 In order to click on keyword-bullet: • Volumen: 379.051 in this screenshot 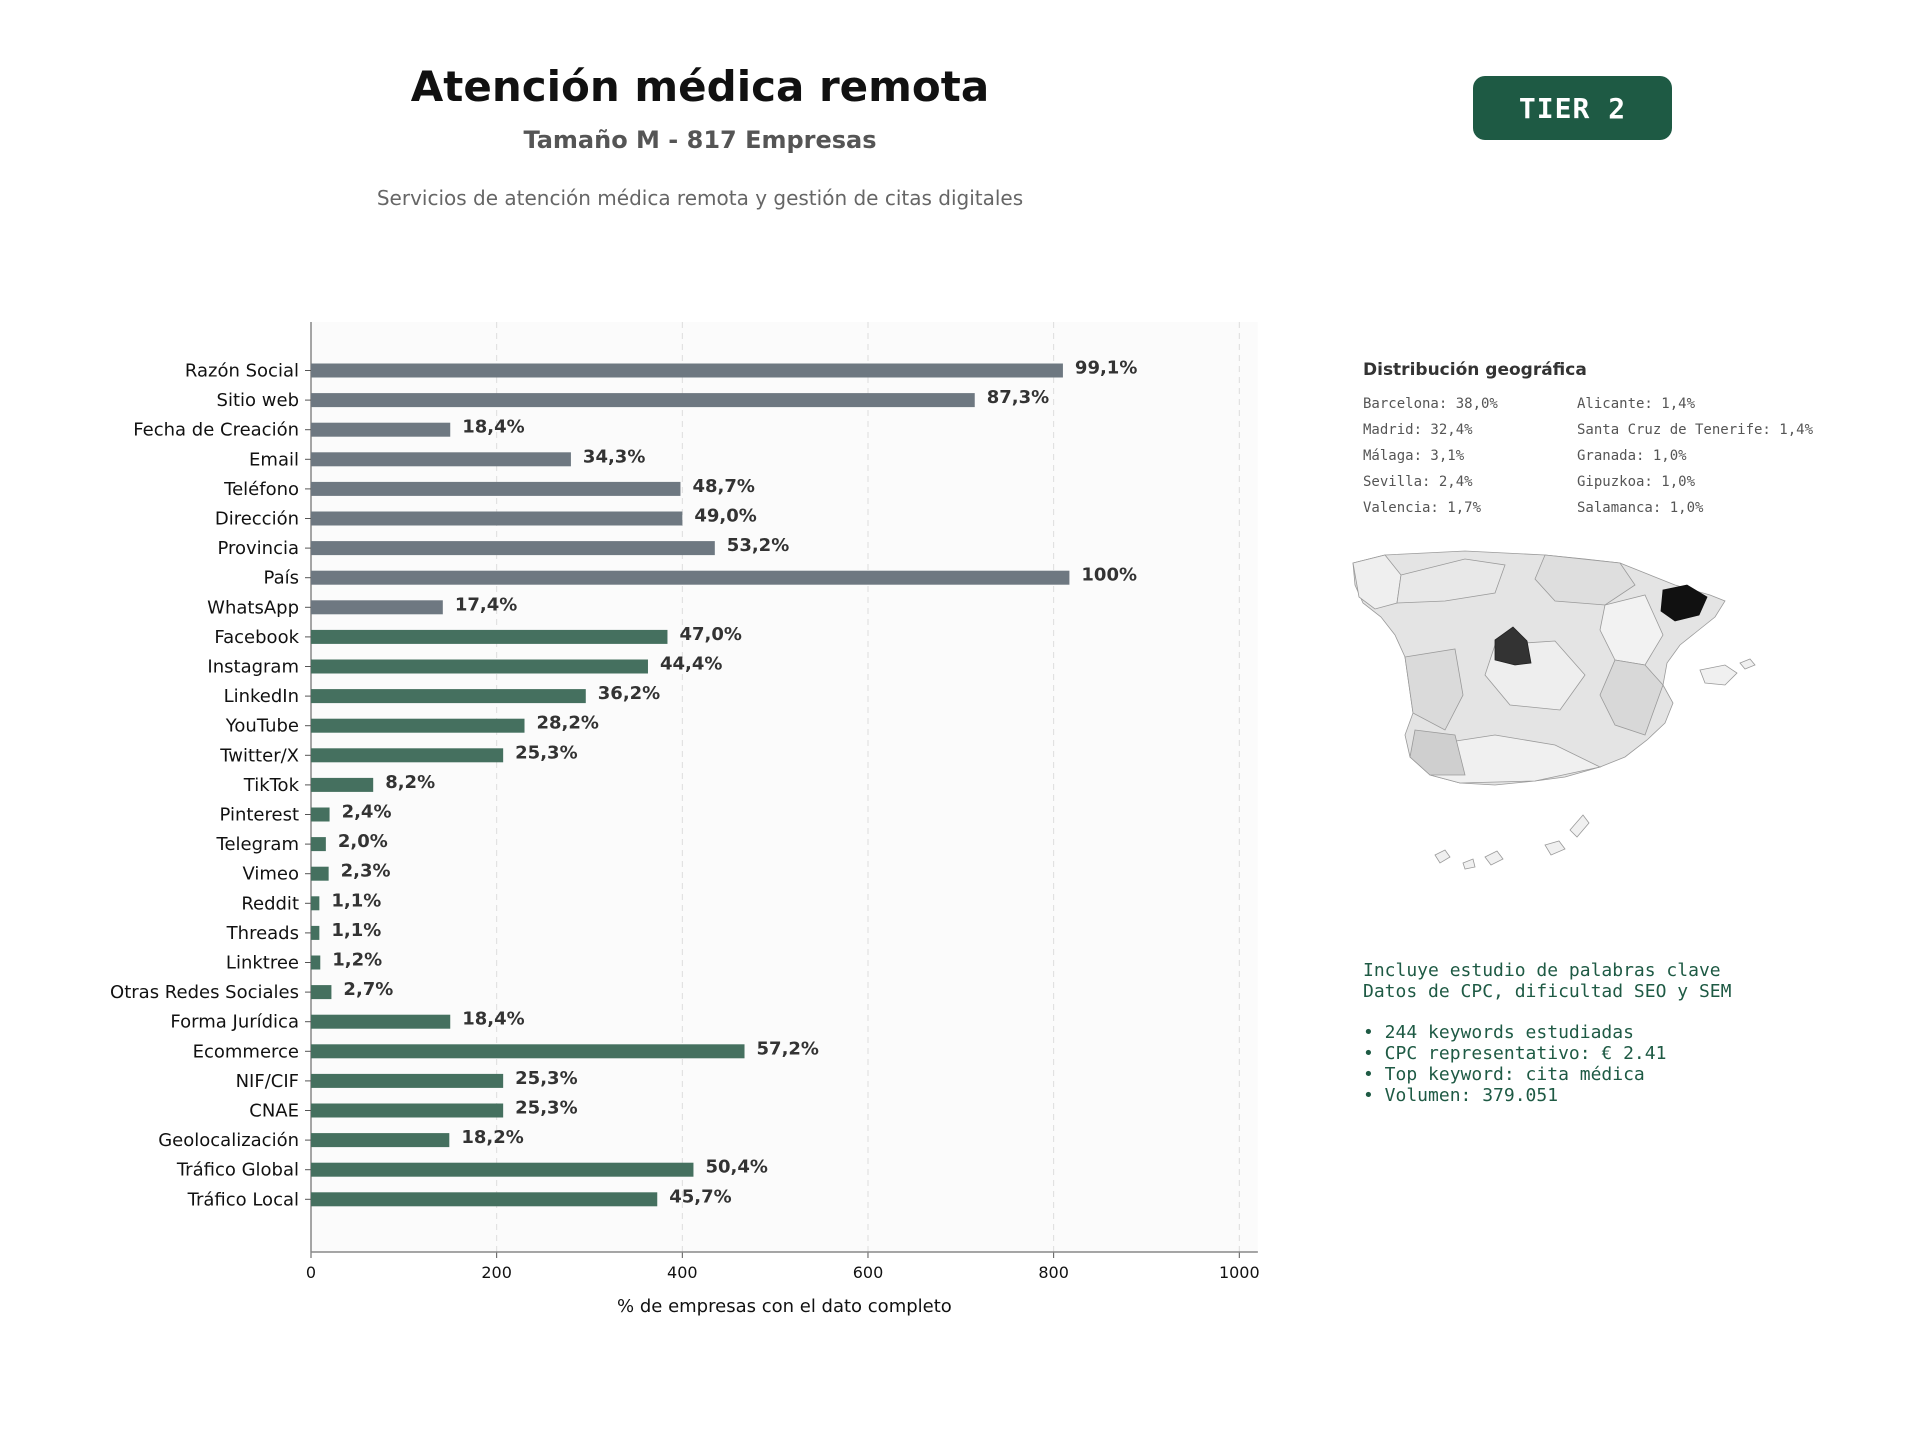, I will do `click(1461, 1095)`.